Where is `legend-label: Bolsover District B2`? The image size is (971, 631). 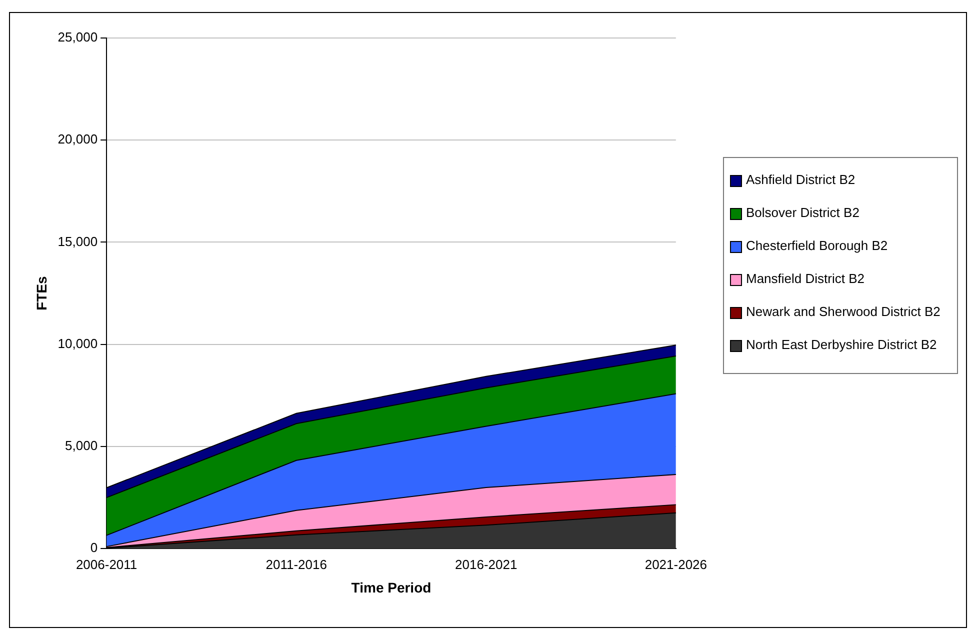
legend-label: Bolsover District B2 is located at coordinates (803, 213).